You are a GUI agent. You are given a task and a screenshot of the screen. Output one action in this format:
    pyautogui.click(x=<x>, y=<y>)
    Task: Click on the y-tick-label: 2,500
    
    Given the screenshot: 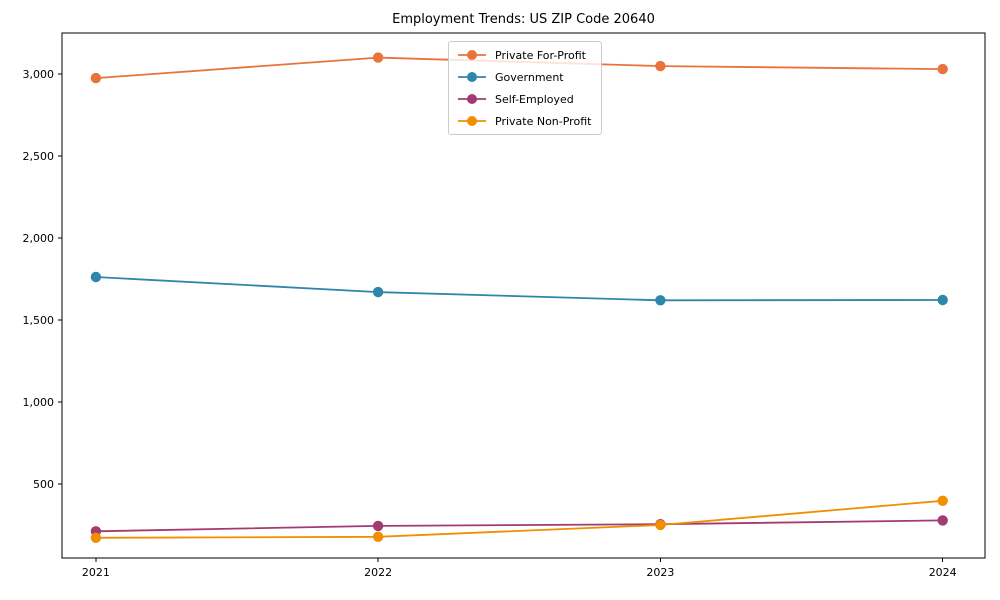 What is the action you would take?
    pyautogui.click(x=39, y=156)
    